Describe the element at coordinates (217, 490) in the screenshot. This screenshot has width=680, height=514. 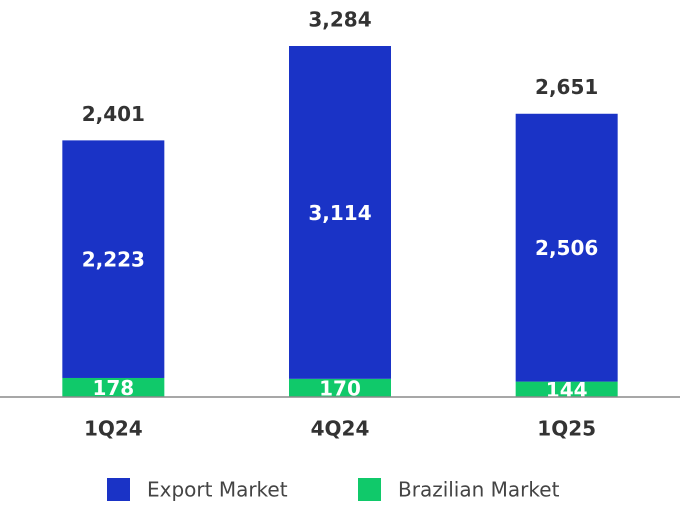
I see `legend-label: Export Market` at that location.